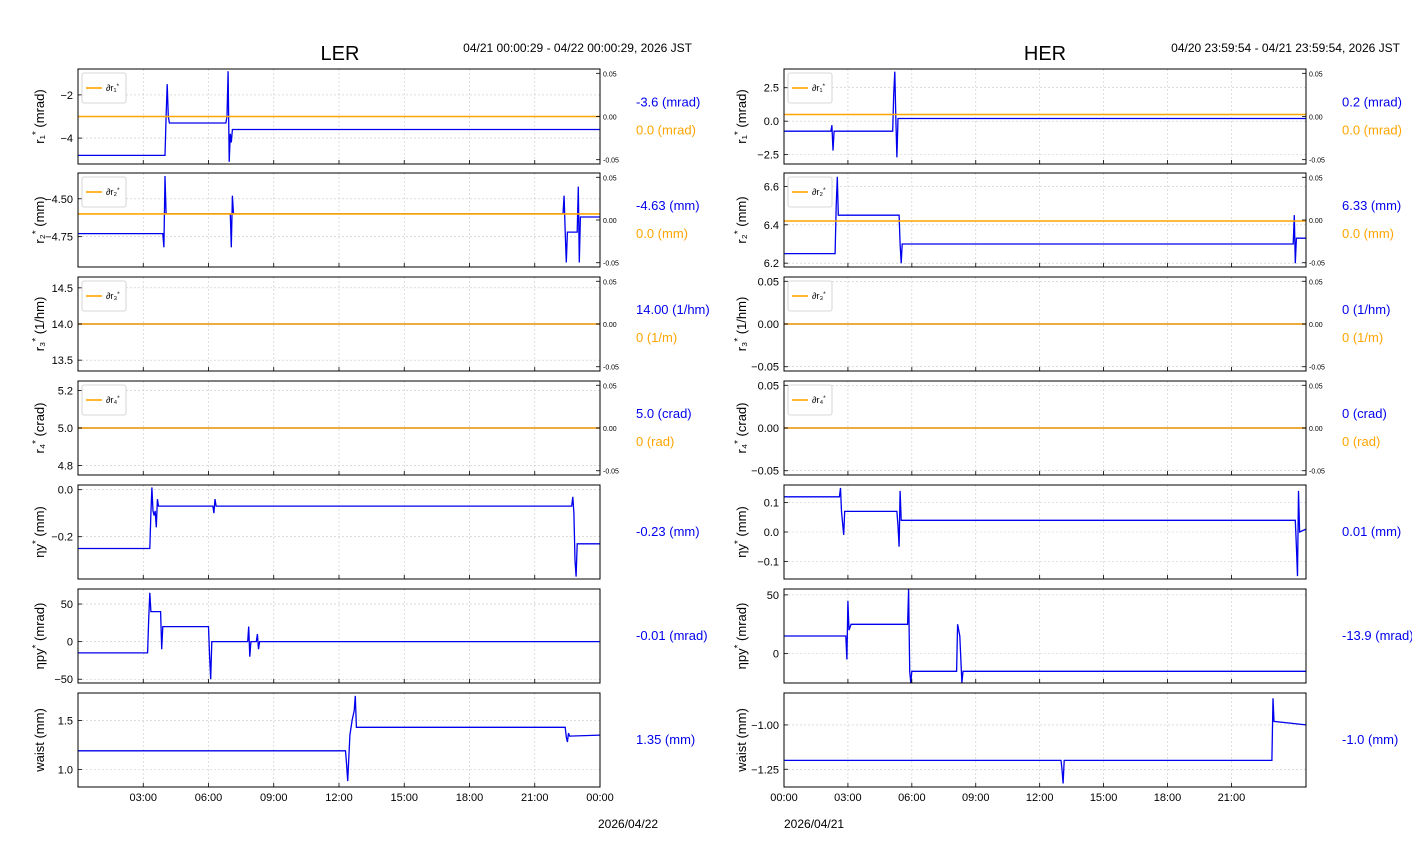 The height and width of the screenshot is (864, 1412). Describe the element at coordinates (1366, 309) in the screenshot. I see `value-readout: 0 (1/hm)` at that location.